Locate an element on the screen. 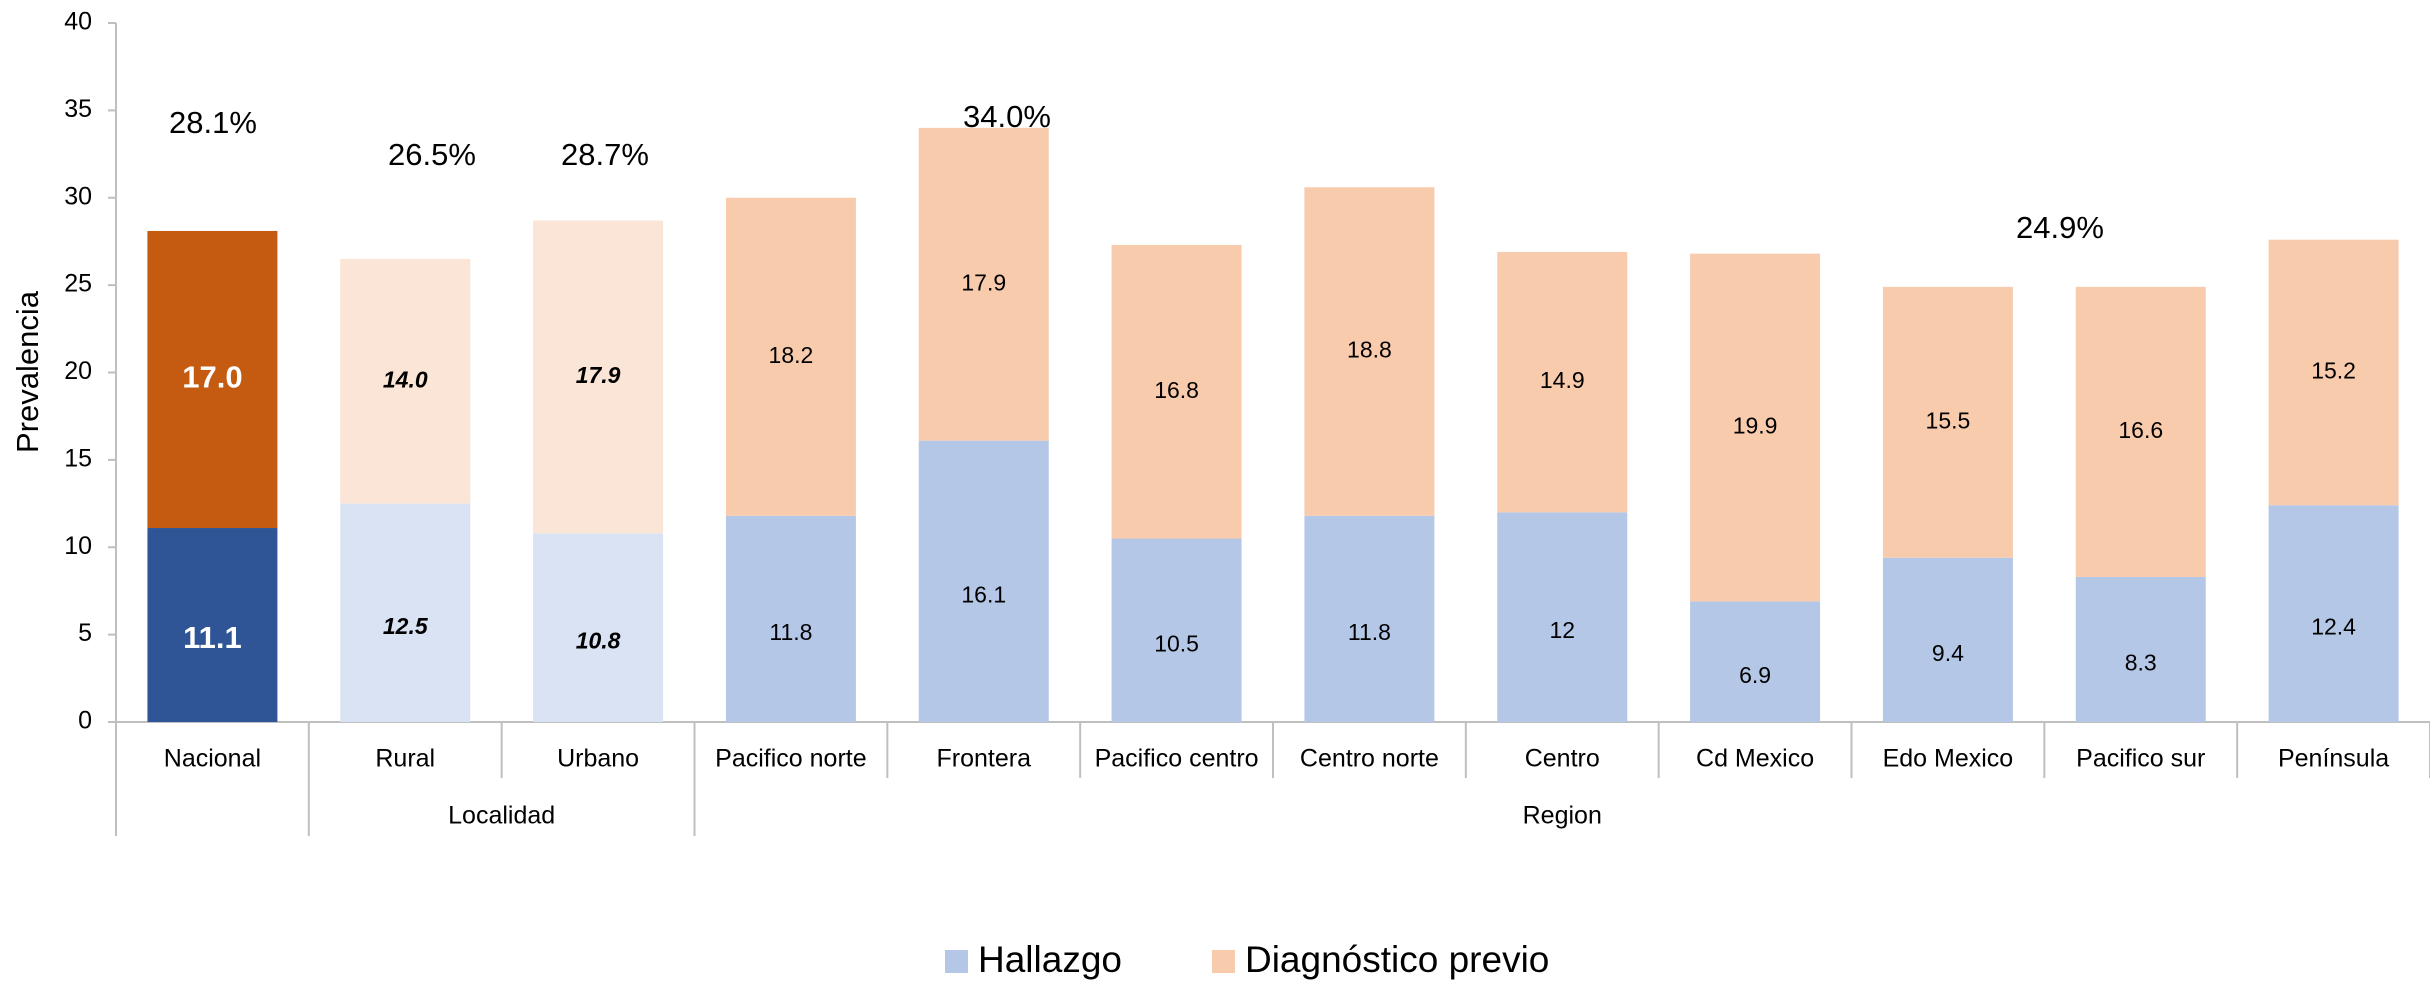 Image resolution: width=2430 pixels, height=983 pixels. x-tick-label: Nacional is located at coordinates (212, 759).